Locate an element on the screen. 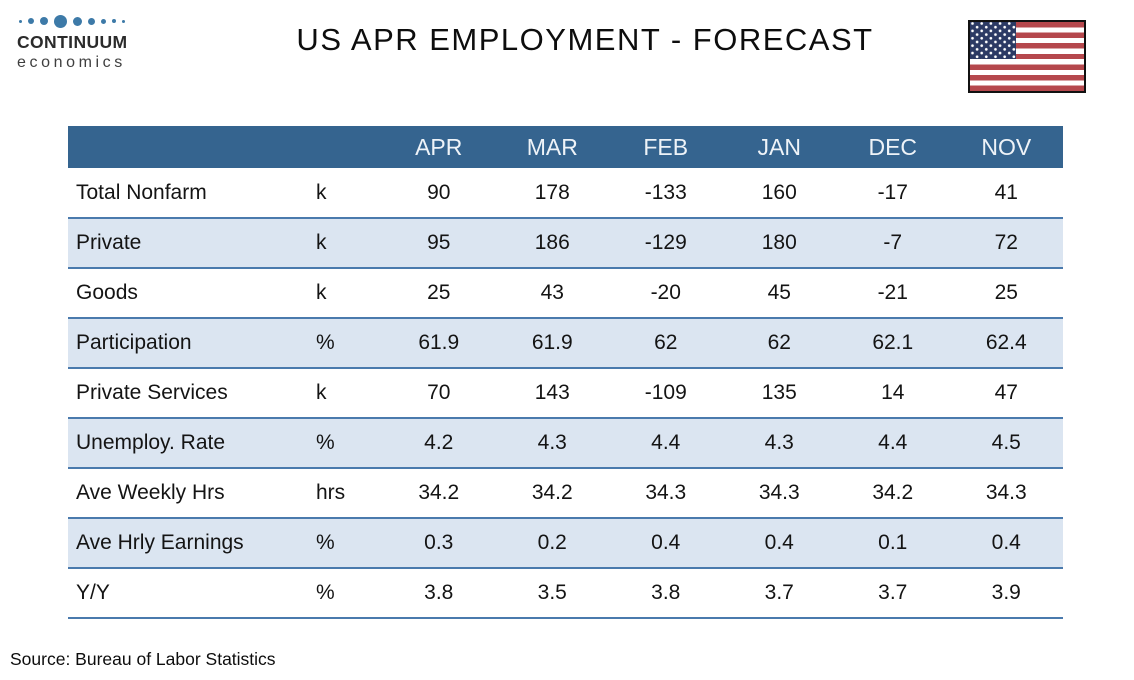 The width and height of the screenshot is (1134, 680). cell-value: 14 is located at coordinates (893, 393).